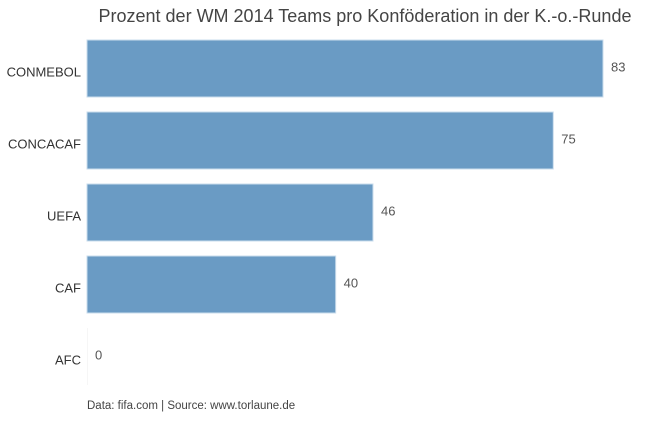 The height and width of the screenshot is (422, 651). I want to click on bar-concacaf, so click(320, 140).